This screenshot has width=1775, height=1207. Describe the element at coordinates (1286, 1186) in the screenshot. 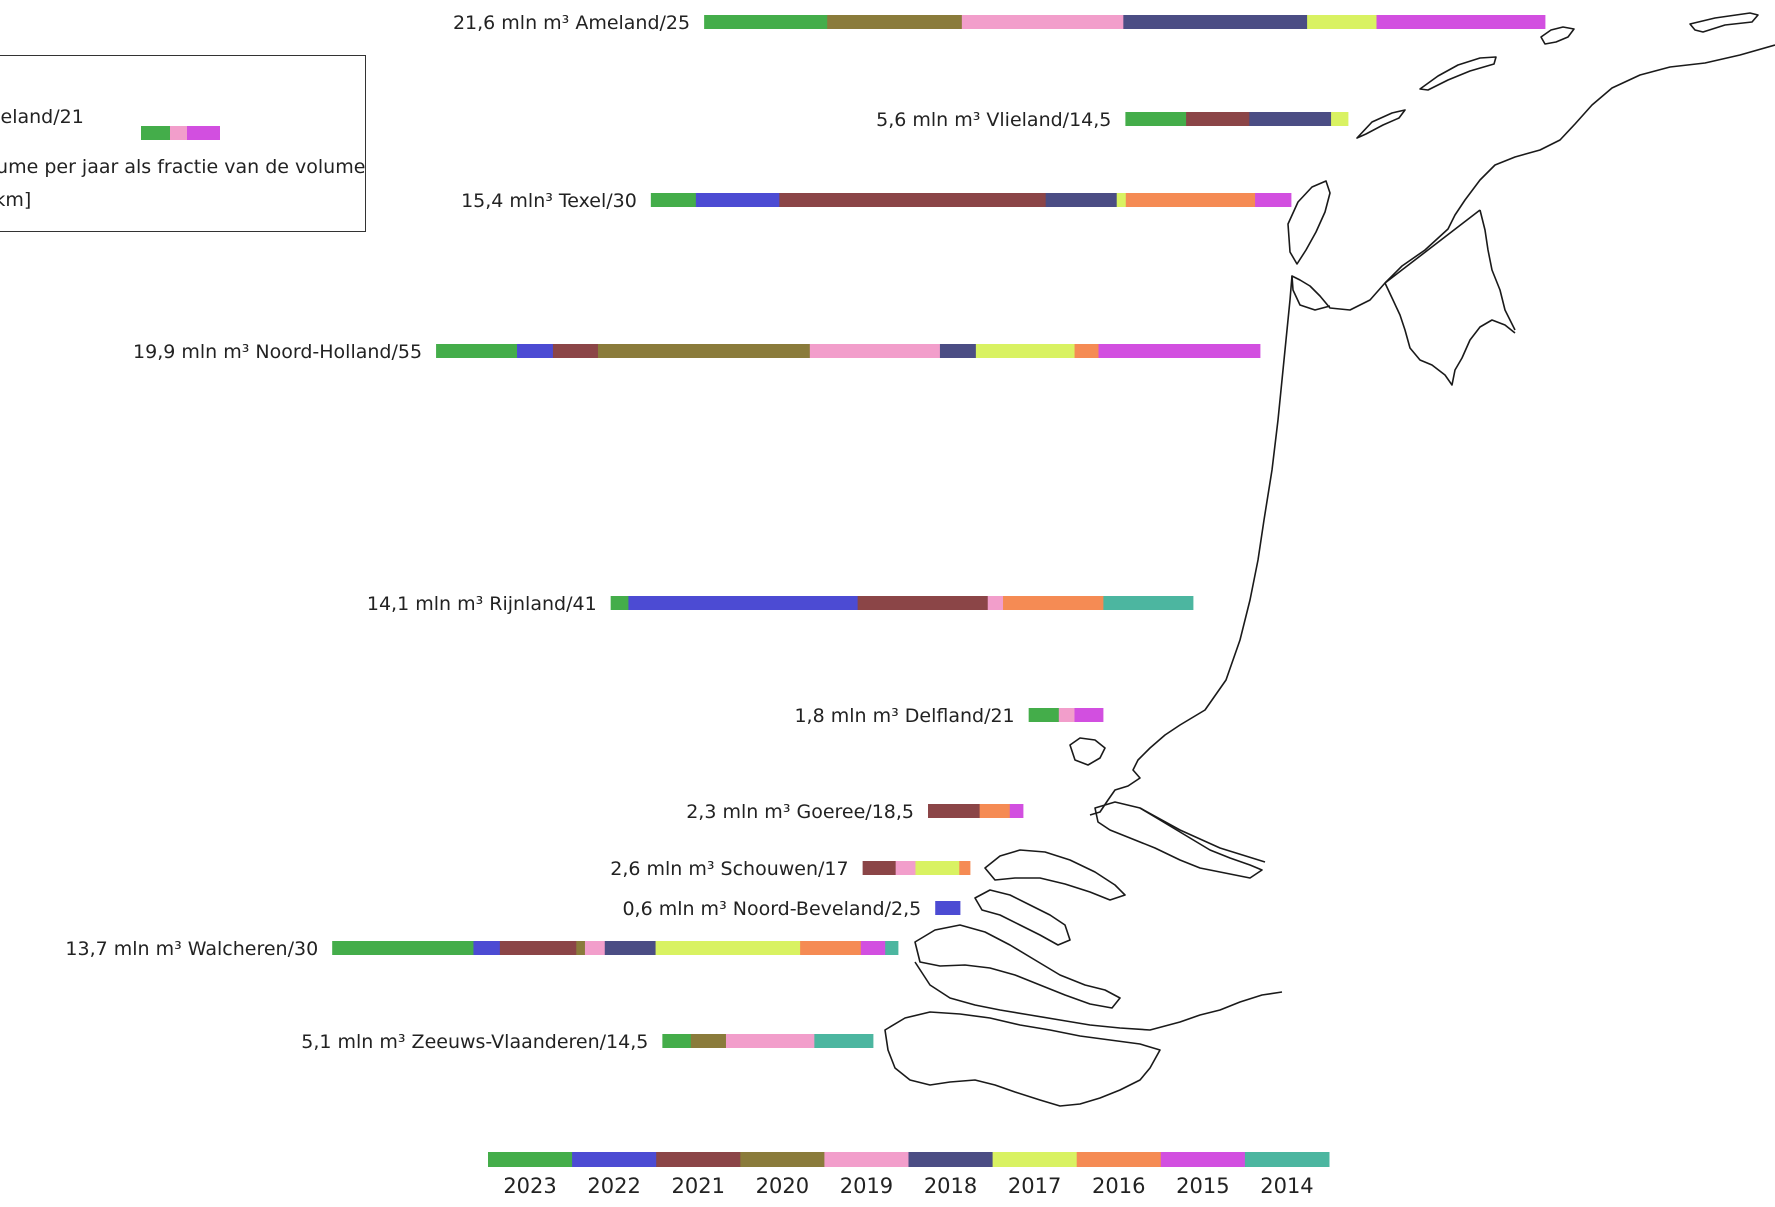

I see `key-label-2014: 2014` at that location.